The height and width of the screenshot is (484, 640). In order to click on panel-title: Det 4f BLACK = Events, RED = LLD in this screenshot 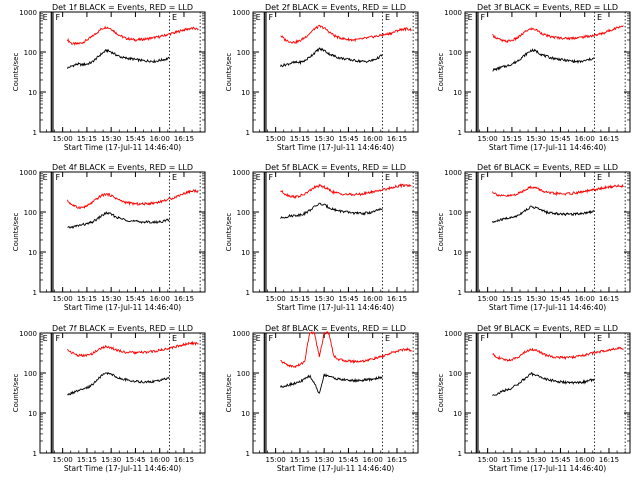, I will do `click(122, 167)`.